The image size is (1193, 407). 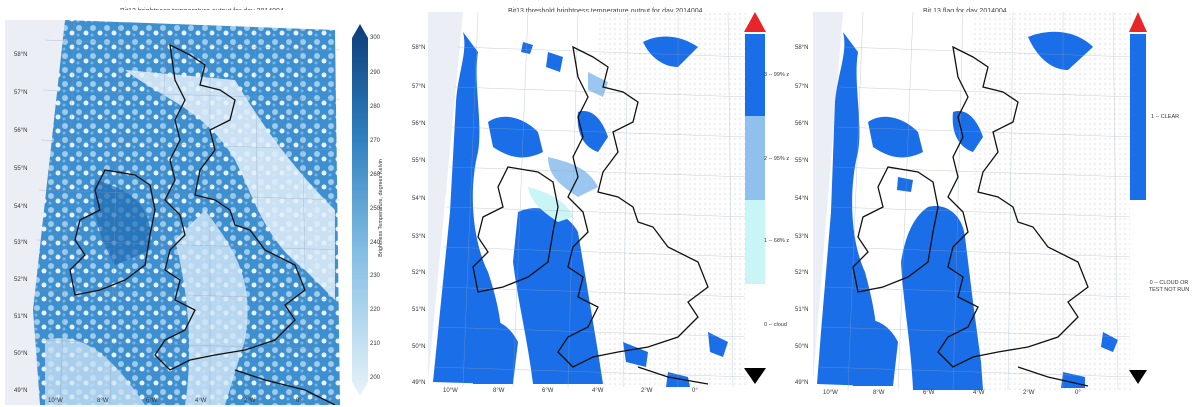 What do you see at coordinates (375, 209) in the screenshot?
I see `colorbar-tick: 250` at bounding box center [375, 209].